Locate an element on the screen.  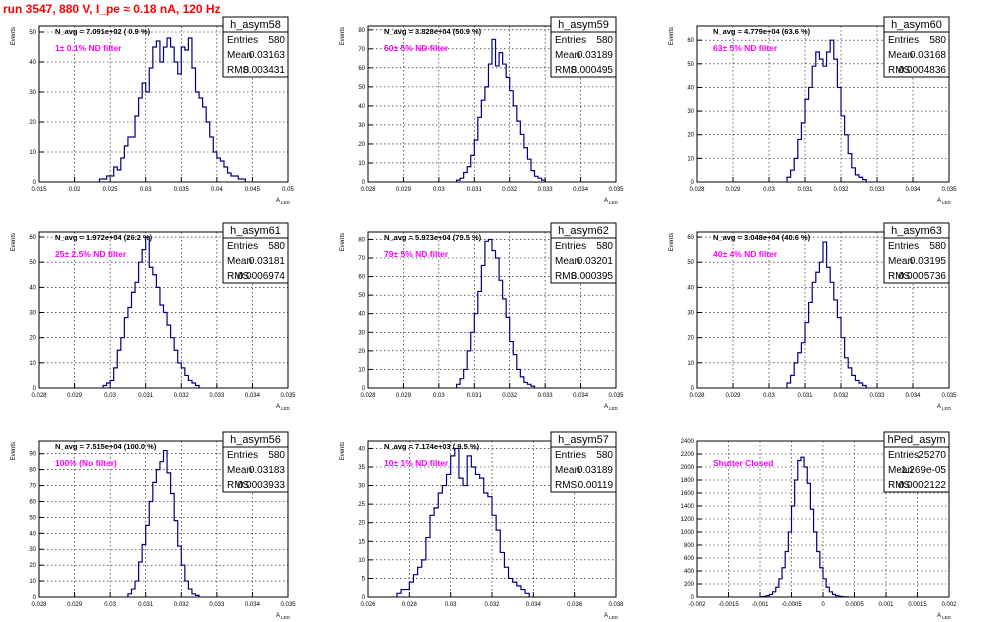
y-tick-label: 80 is located at coordinates (361, 31).